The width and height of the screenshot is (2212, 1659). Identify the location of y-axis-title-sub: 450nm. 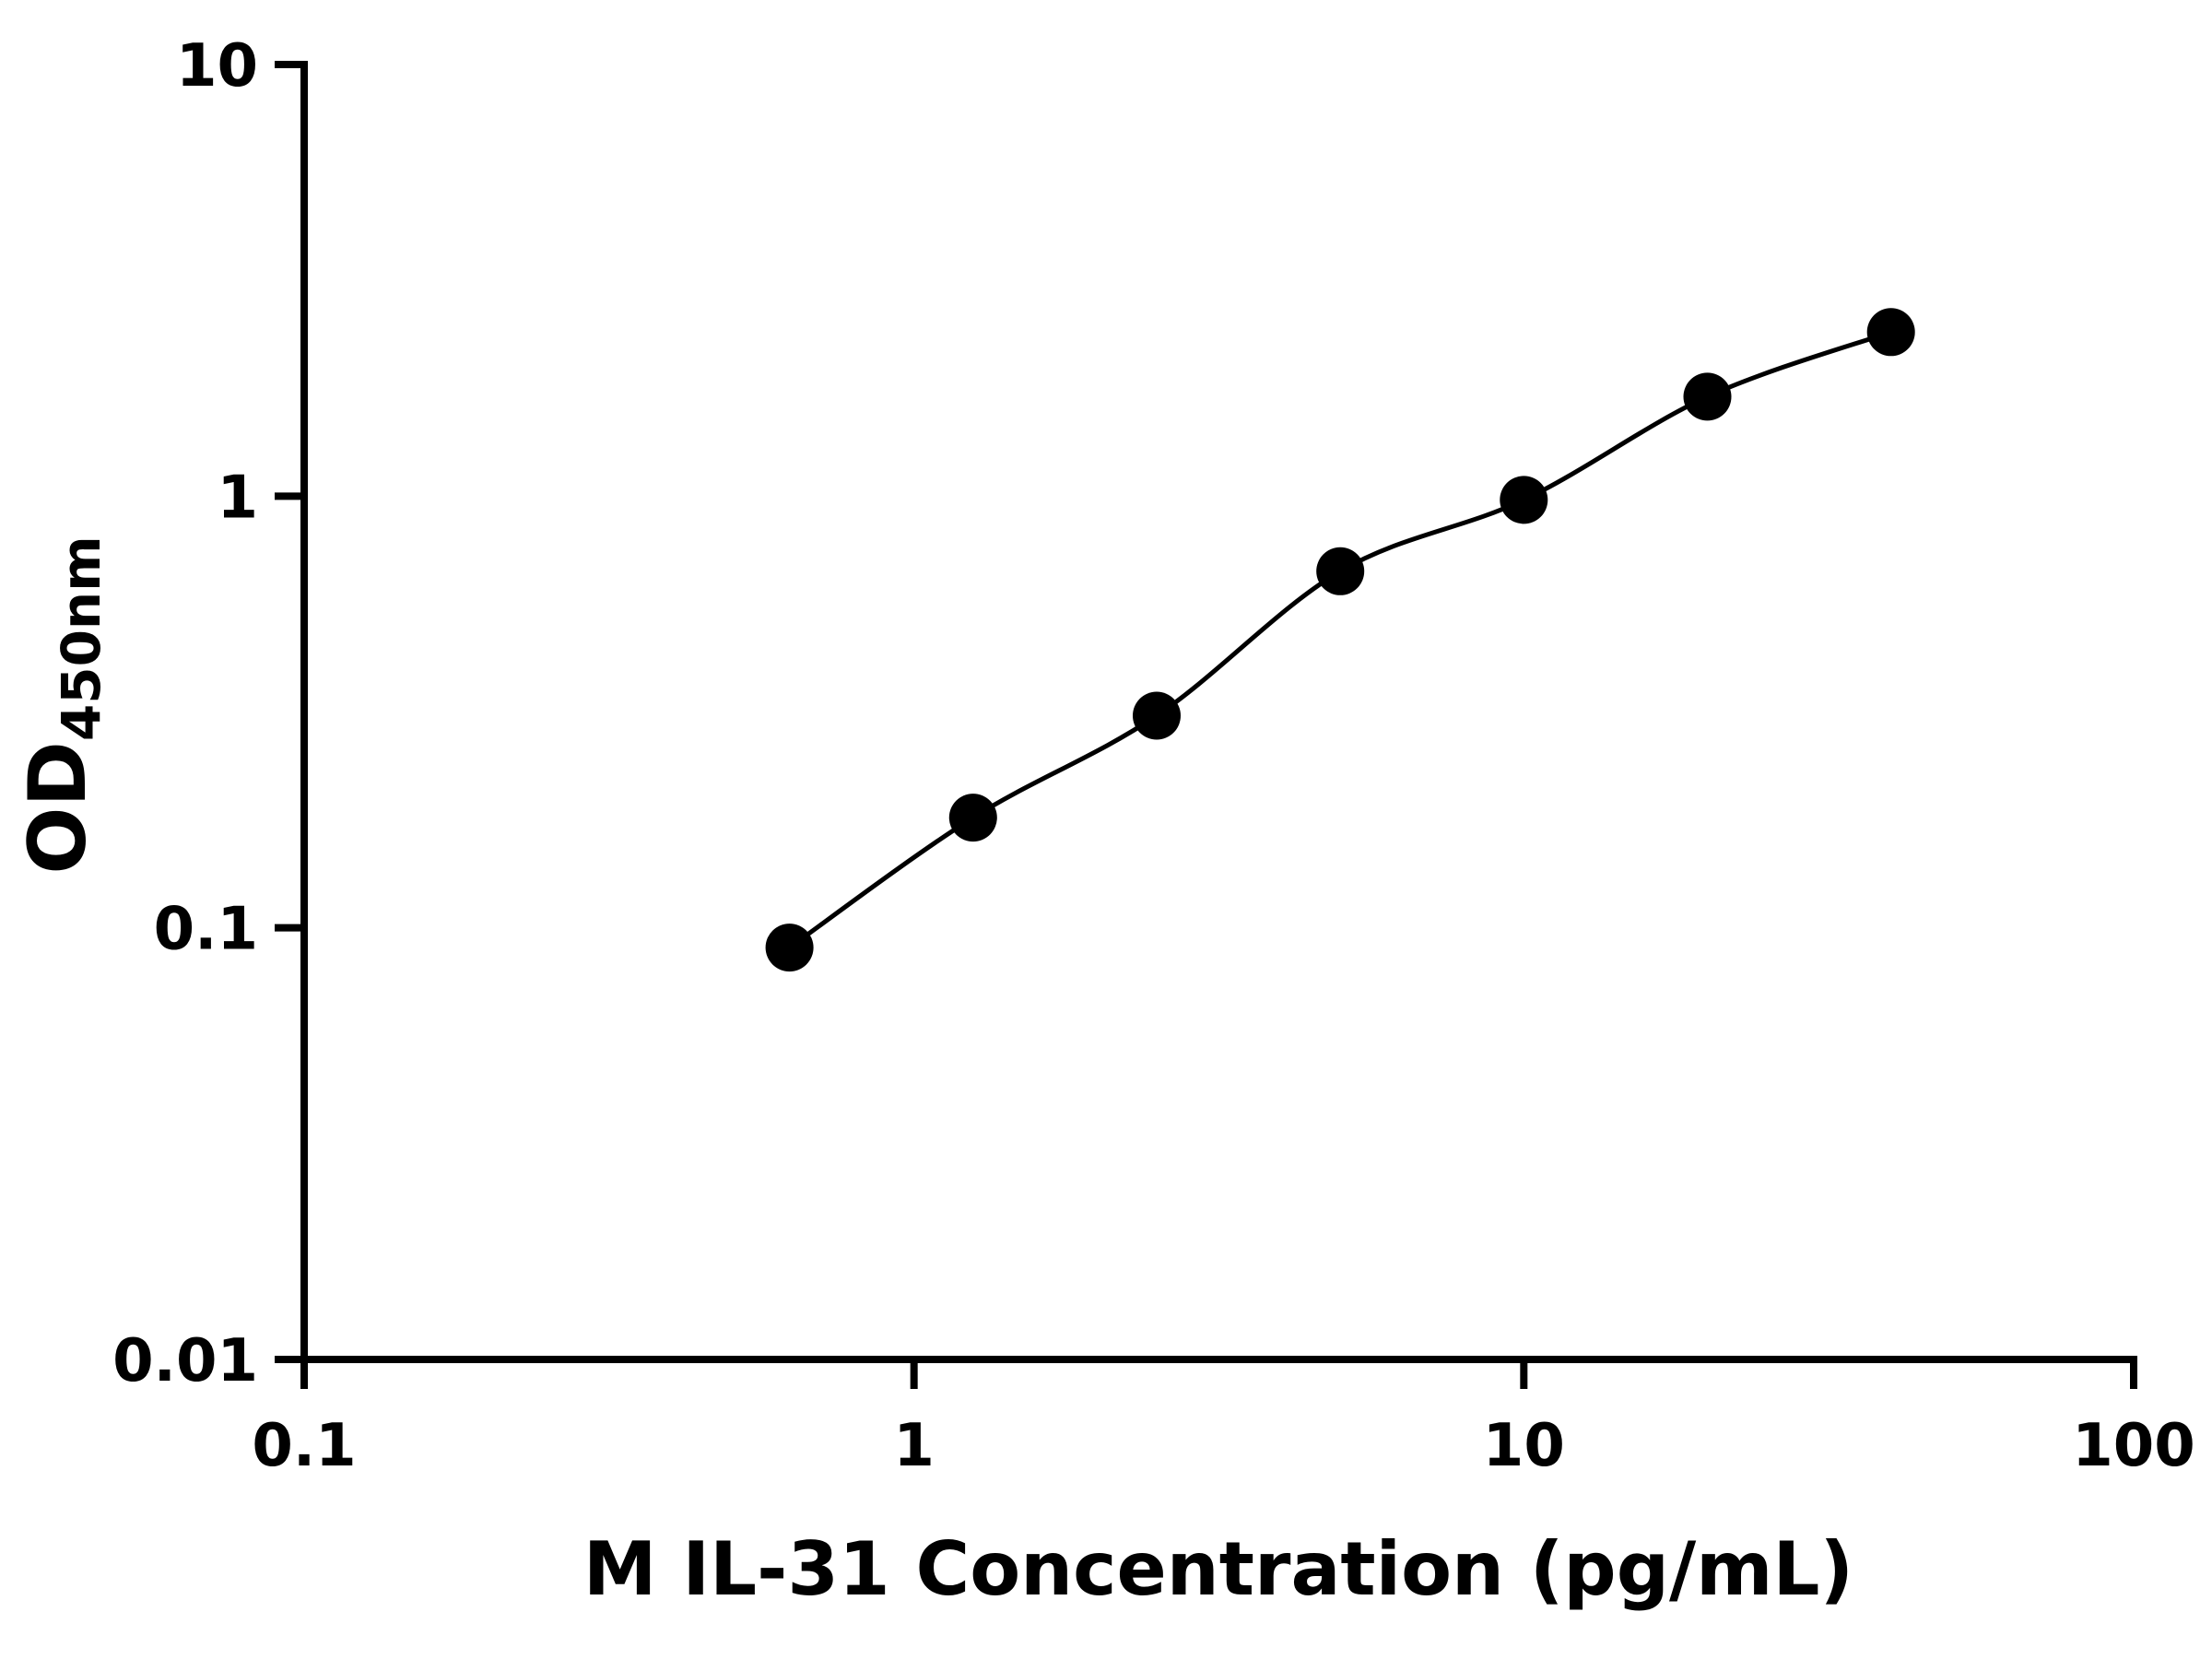
(81, 638).